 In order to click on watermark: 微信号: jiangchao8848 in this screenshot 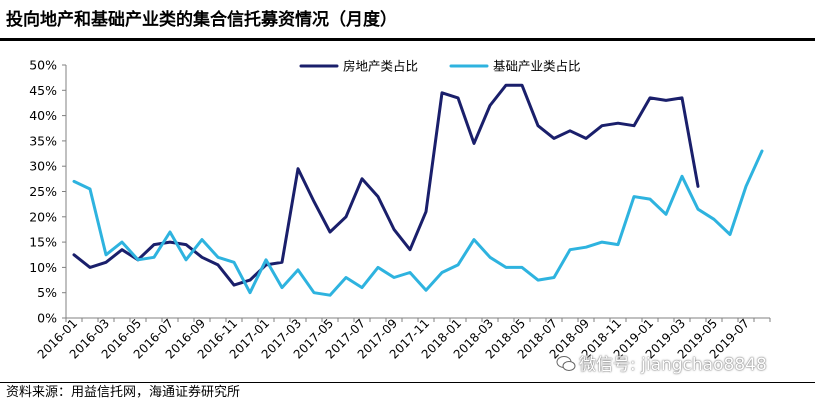, I will do `click(661, 365)`.